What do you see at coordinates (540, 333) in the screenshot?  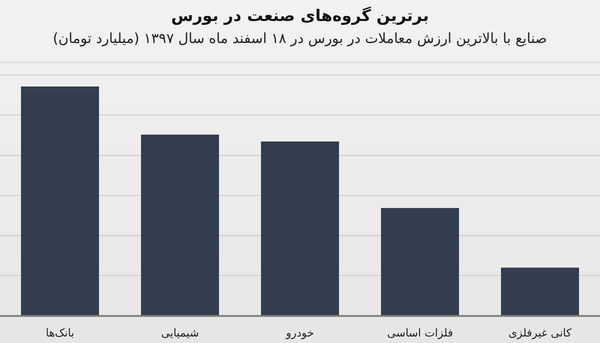 I see `x-tick-label: کانی غیرفلزی` at bounding box center [540, 333].